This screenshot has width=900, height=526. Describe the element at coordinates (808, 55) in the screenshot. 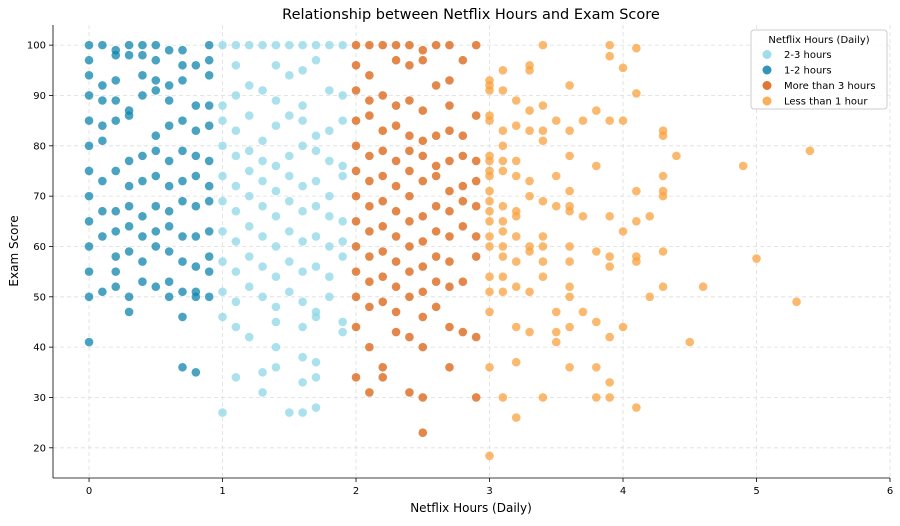

I see `legend-label: 2-3 hours` at that location.